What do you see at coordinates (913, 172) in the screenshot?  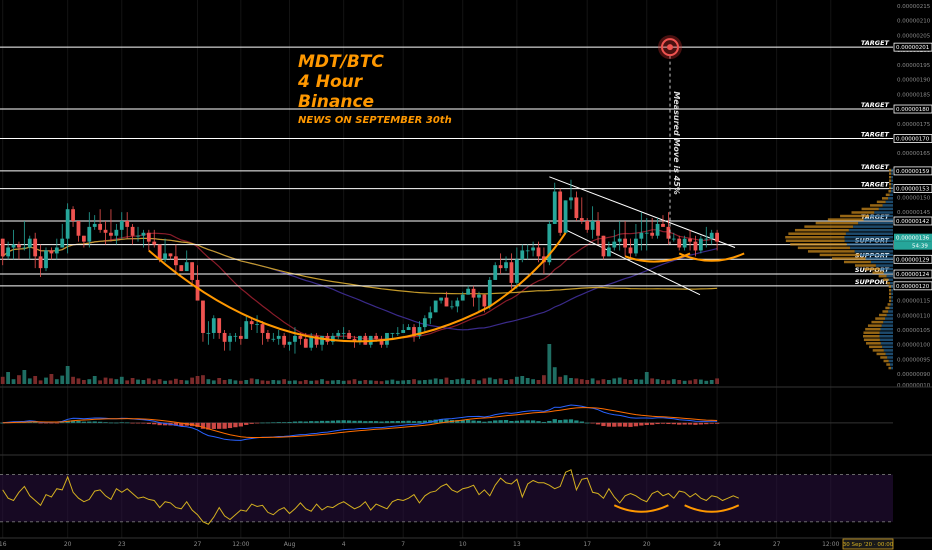 I see `price-level-label: 0.00000159` at bounding box center [913, 172].